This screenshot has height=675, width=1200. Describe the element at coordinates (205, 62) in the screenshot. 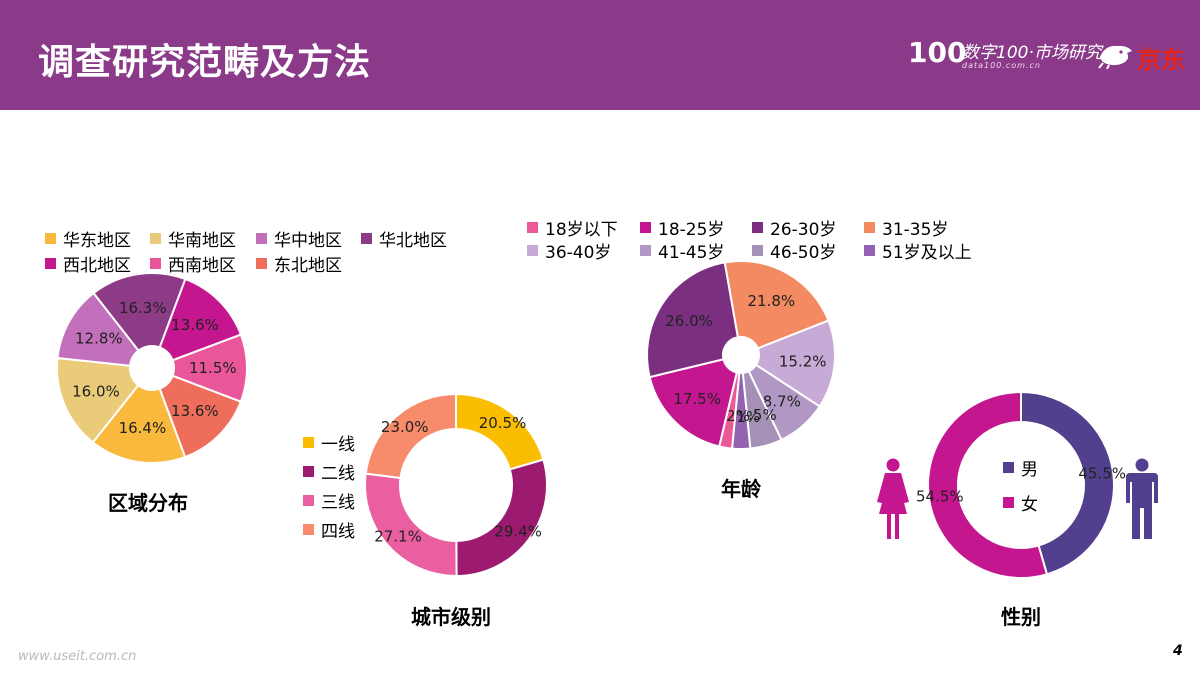

I see `page-title: 调查研究范畴及方法` at that location.